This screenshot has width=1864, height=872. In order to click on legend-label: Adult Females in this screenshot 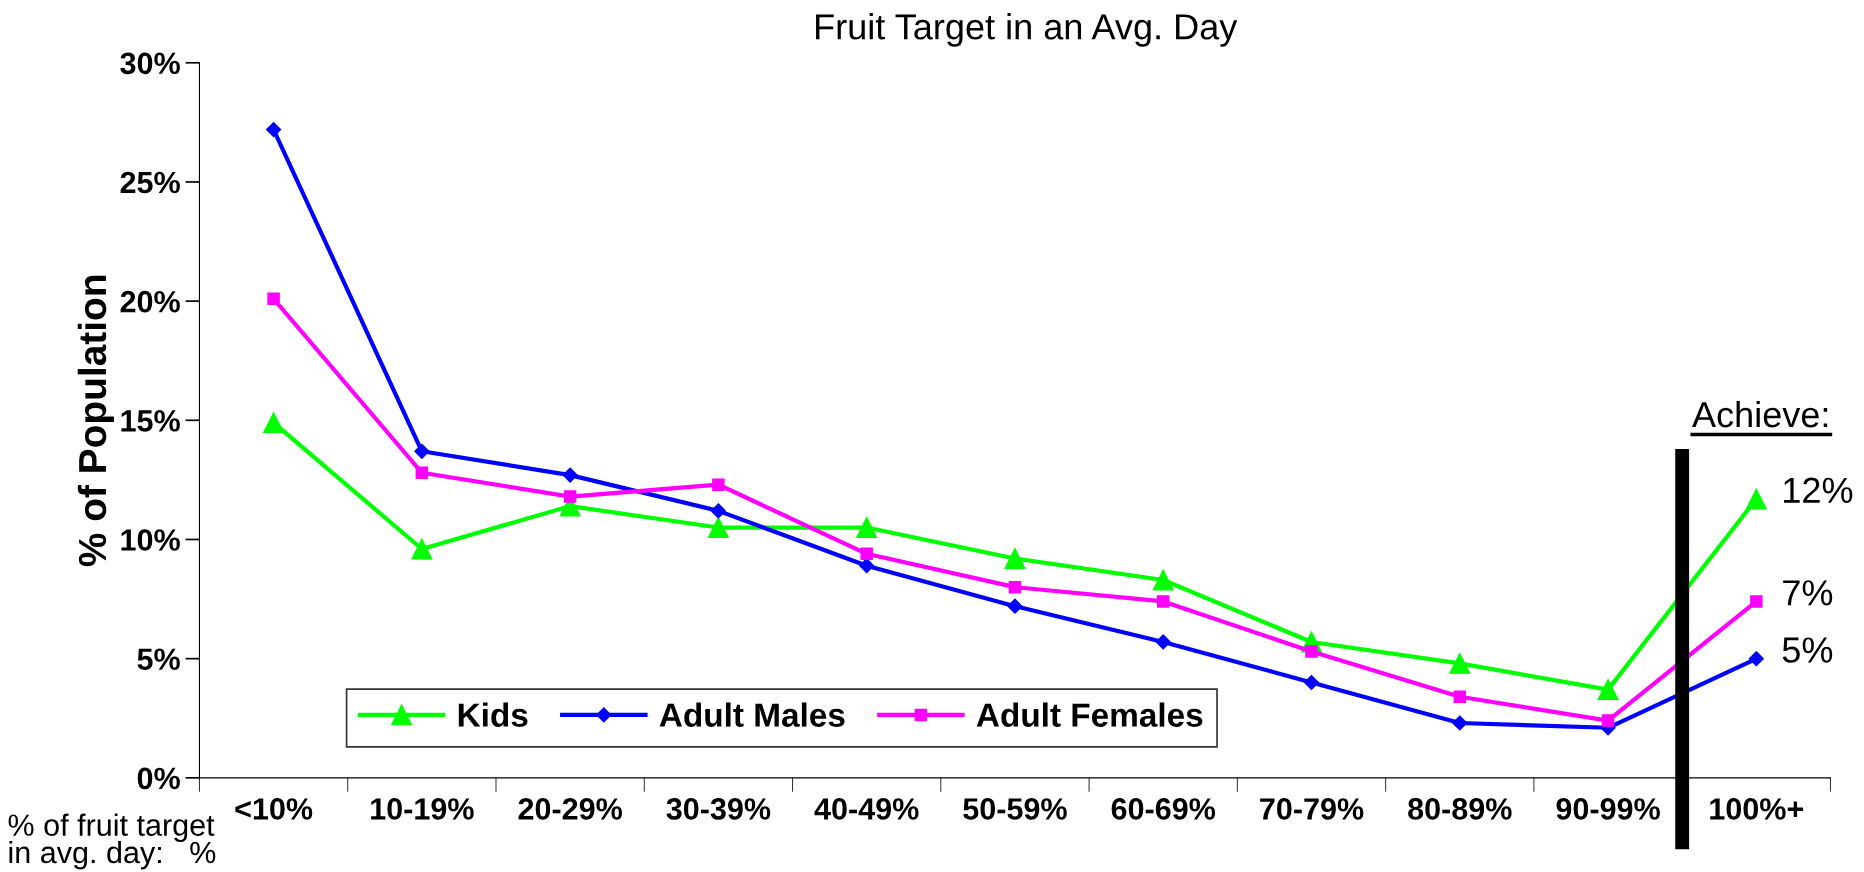, I will do `click(1089, 714)`.